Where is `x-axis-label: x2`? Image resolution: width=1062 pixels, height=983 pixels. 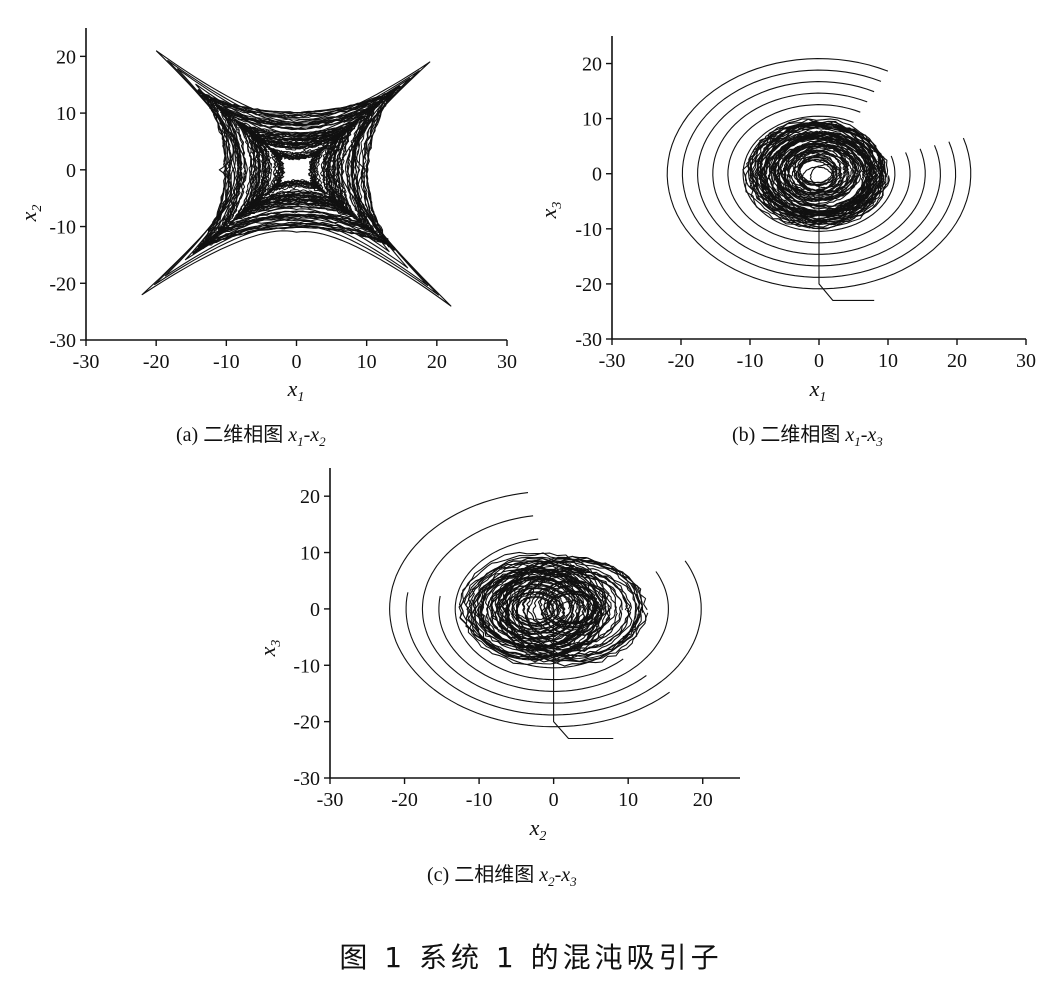
x-axis-label: x2 is located at coordinates (538, 829).